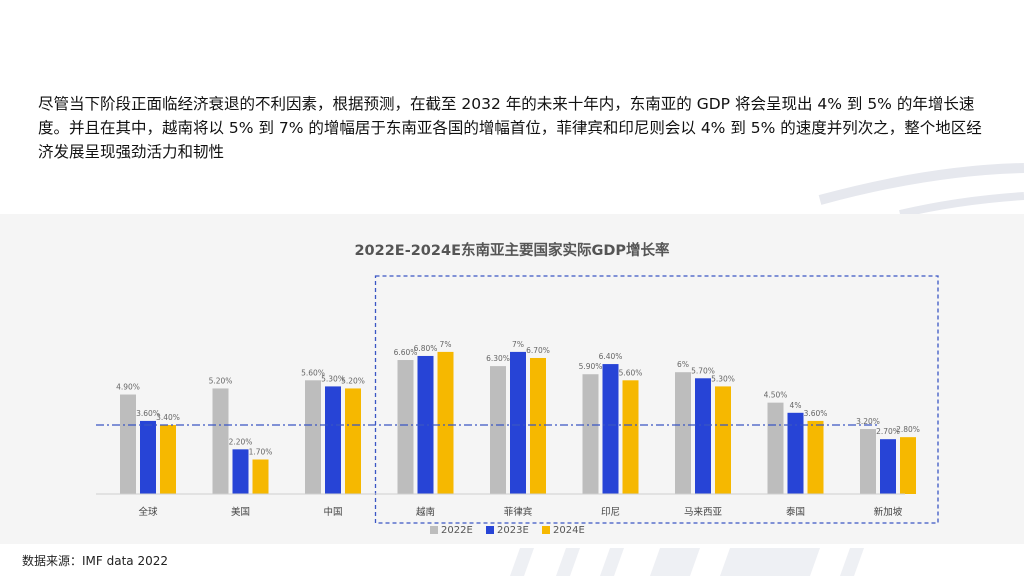 This screenshot has height=576, width=1024. What do you see at coordinates (683, 364) in the screenshot?
I see `value-label-2022E-马来西亚: 6%` at bounding box center [683, 364].